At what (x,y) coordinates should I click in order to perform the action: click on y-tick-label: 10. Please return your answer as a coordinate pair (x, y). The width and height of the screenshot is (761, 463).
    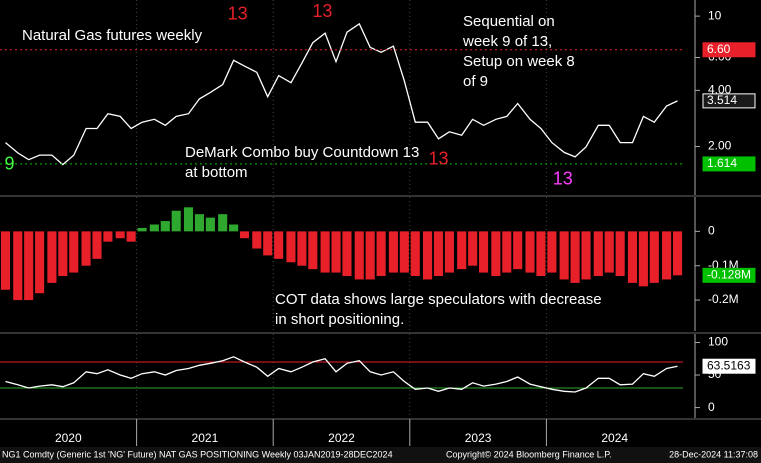
    Looking at the image, I should click on (715, 15).